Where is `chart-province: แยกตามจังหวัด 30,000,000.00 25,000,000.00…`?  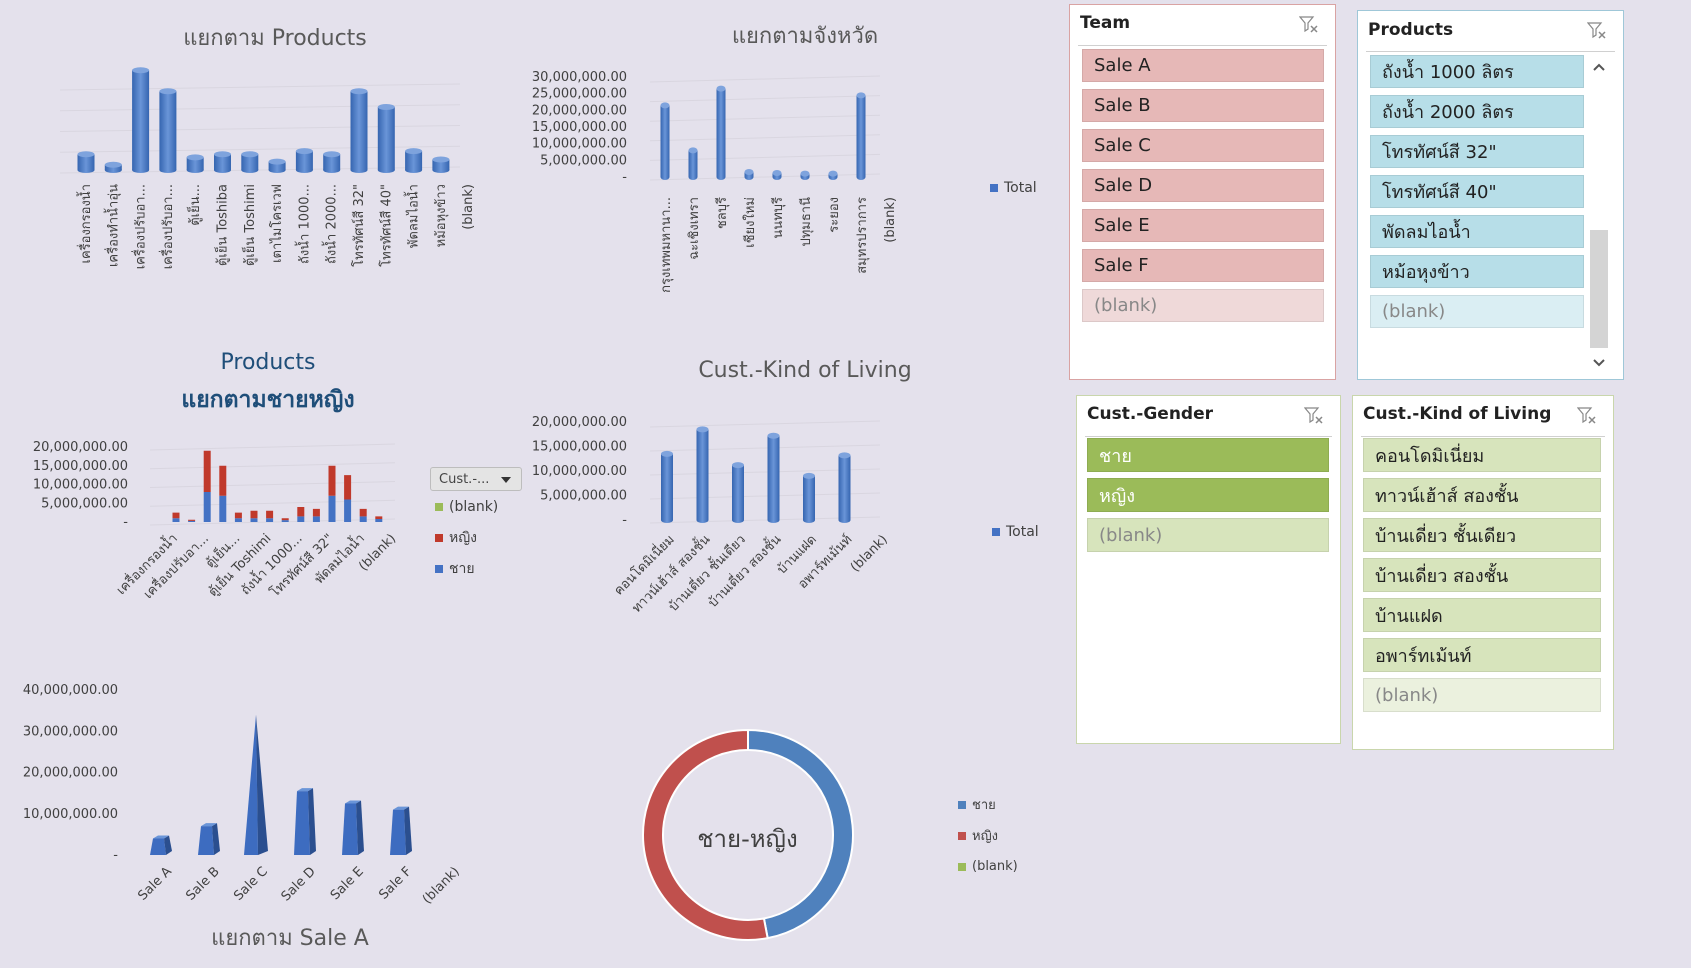
chart-province: แยกตามจังหวัด 30,000,000.00 25,000,000.00… is located at coordinates (788, 165).